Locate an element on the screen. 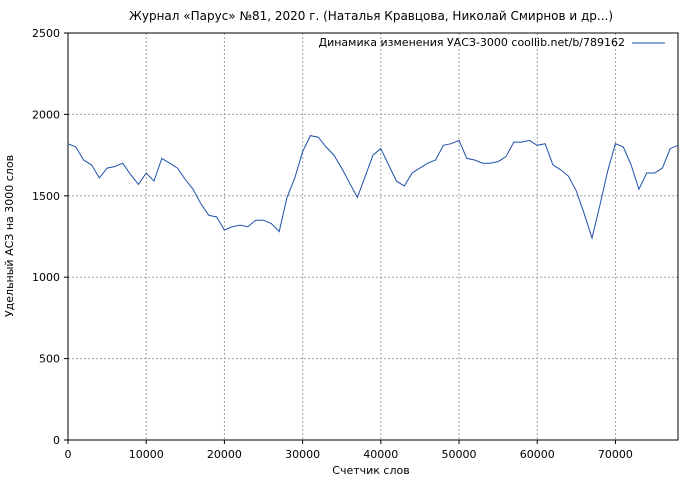 The width and height of the screenshot is (700, 480). x-tick-label: 40000 is located at coordinates (380, 454).